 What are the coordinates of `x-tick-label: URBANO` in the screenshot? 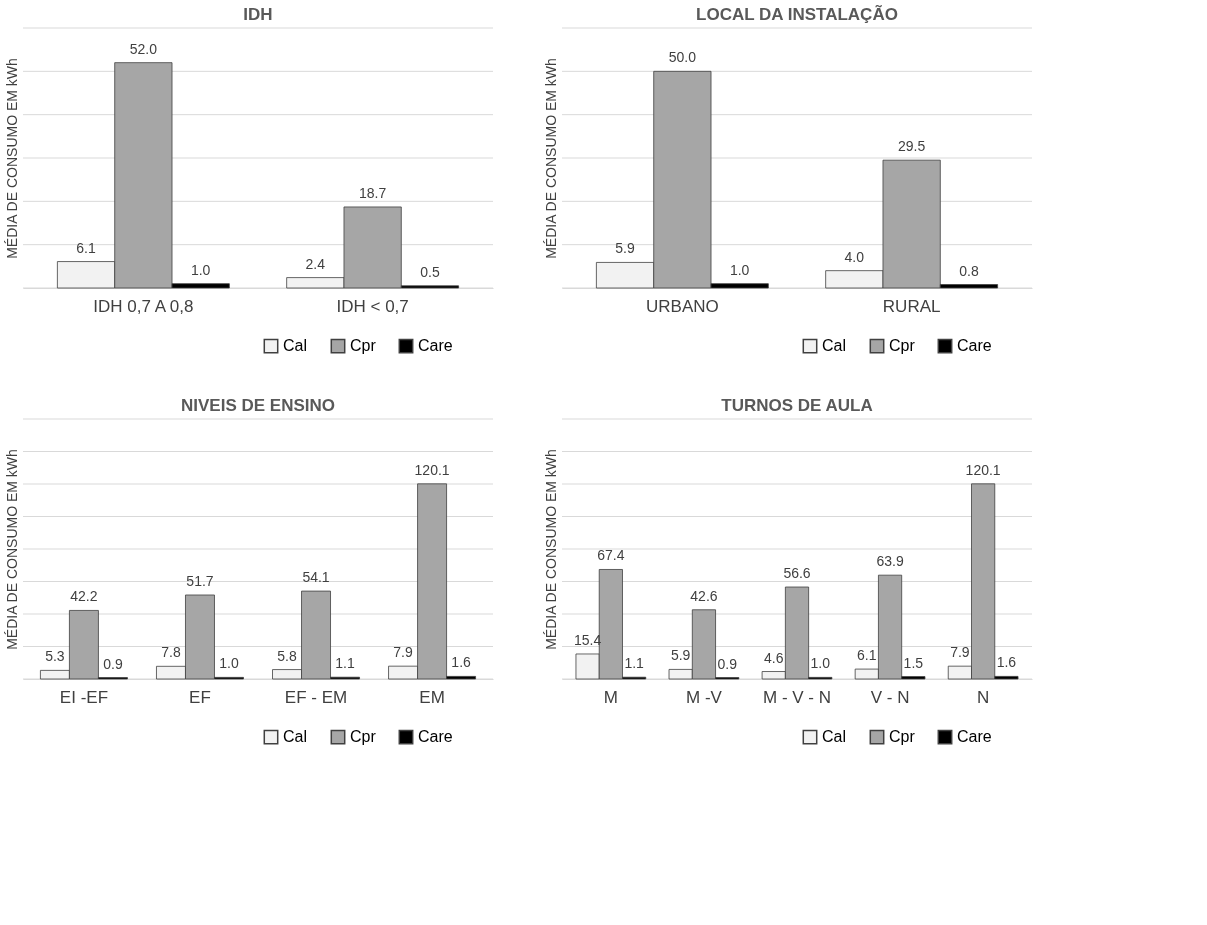 It's located at (682, 306).